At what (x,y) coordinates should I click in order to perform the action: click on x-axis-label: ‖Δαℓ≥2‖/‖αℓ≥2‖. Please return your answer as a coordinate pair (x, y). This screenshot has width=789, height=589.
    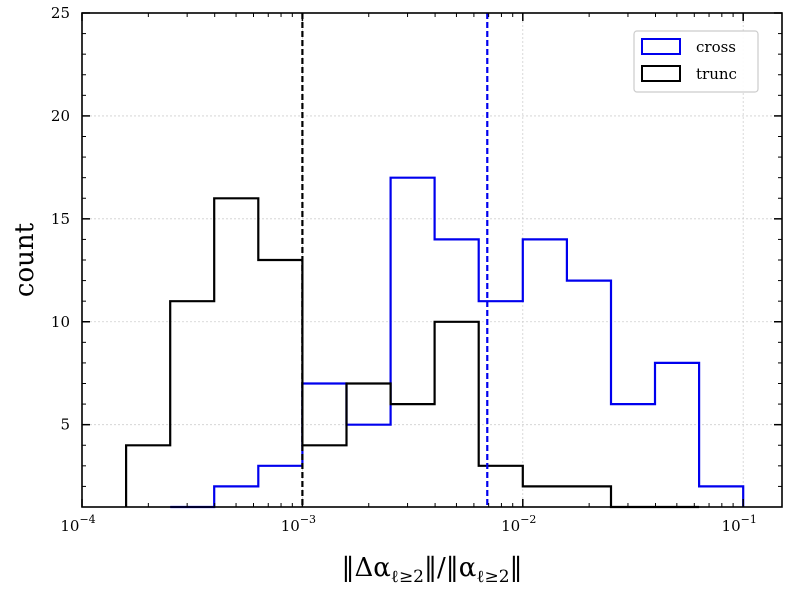
    Looking at the image, I should click on (431, 570).